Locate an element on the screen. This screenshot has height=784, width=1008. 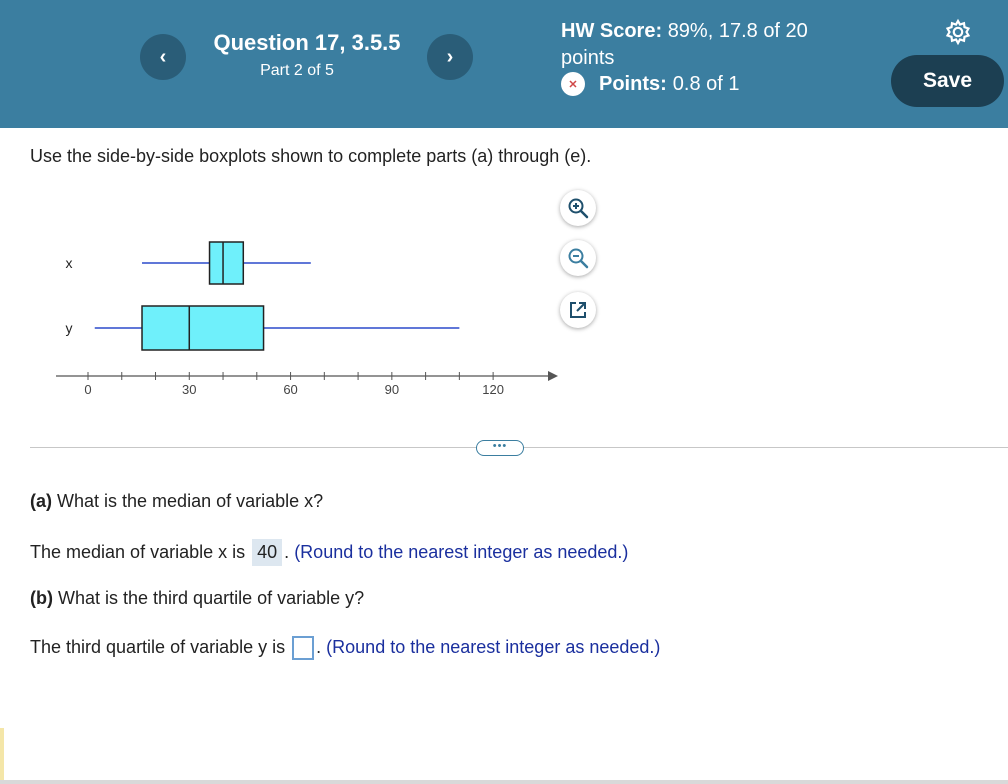
x-tick-label: 30 is located at coordinates (189, 389).